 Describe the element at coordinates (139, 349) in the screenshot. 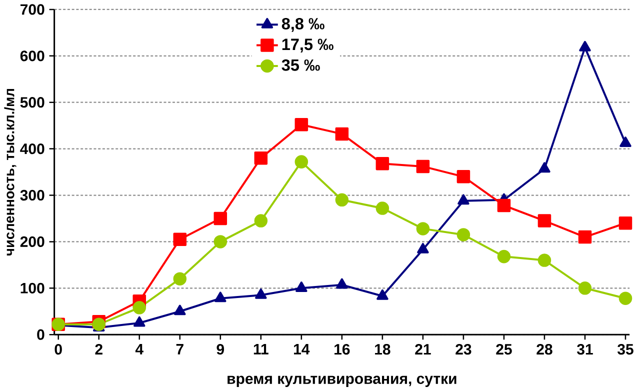

I see `x-tick-label: 4` at that location.